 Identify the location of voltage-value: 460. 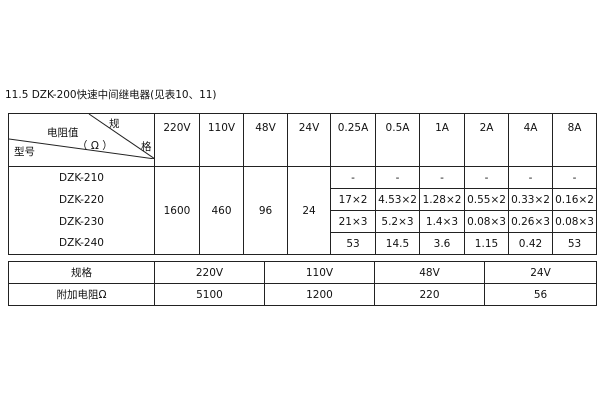
(221, 210).